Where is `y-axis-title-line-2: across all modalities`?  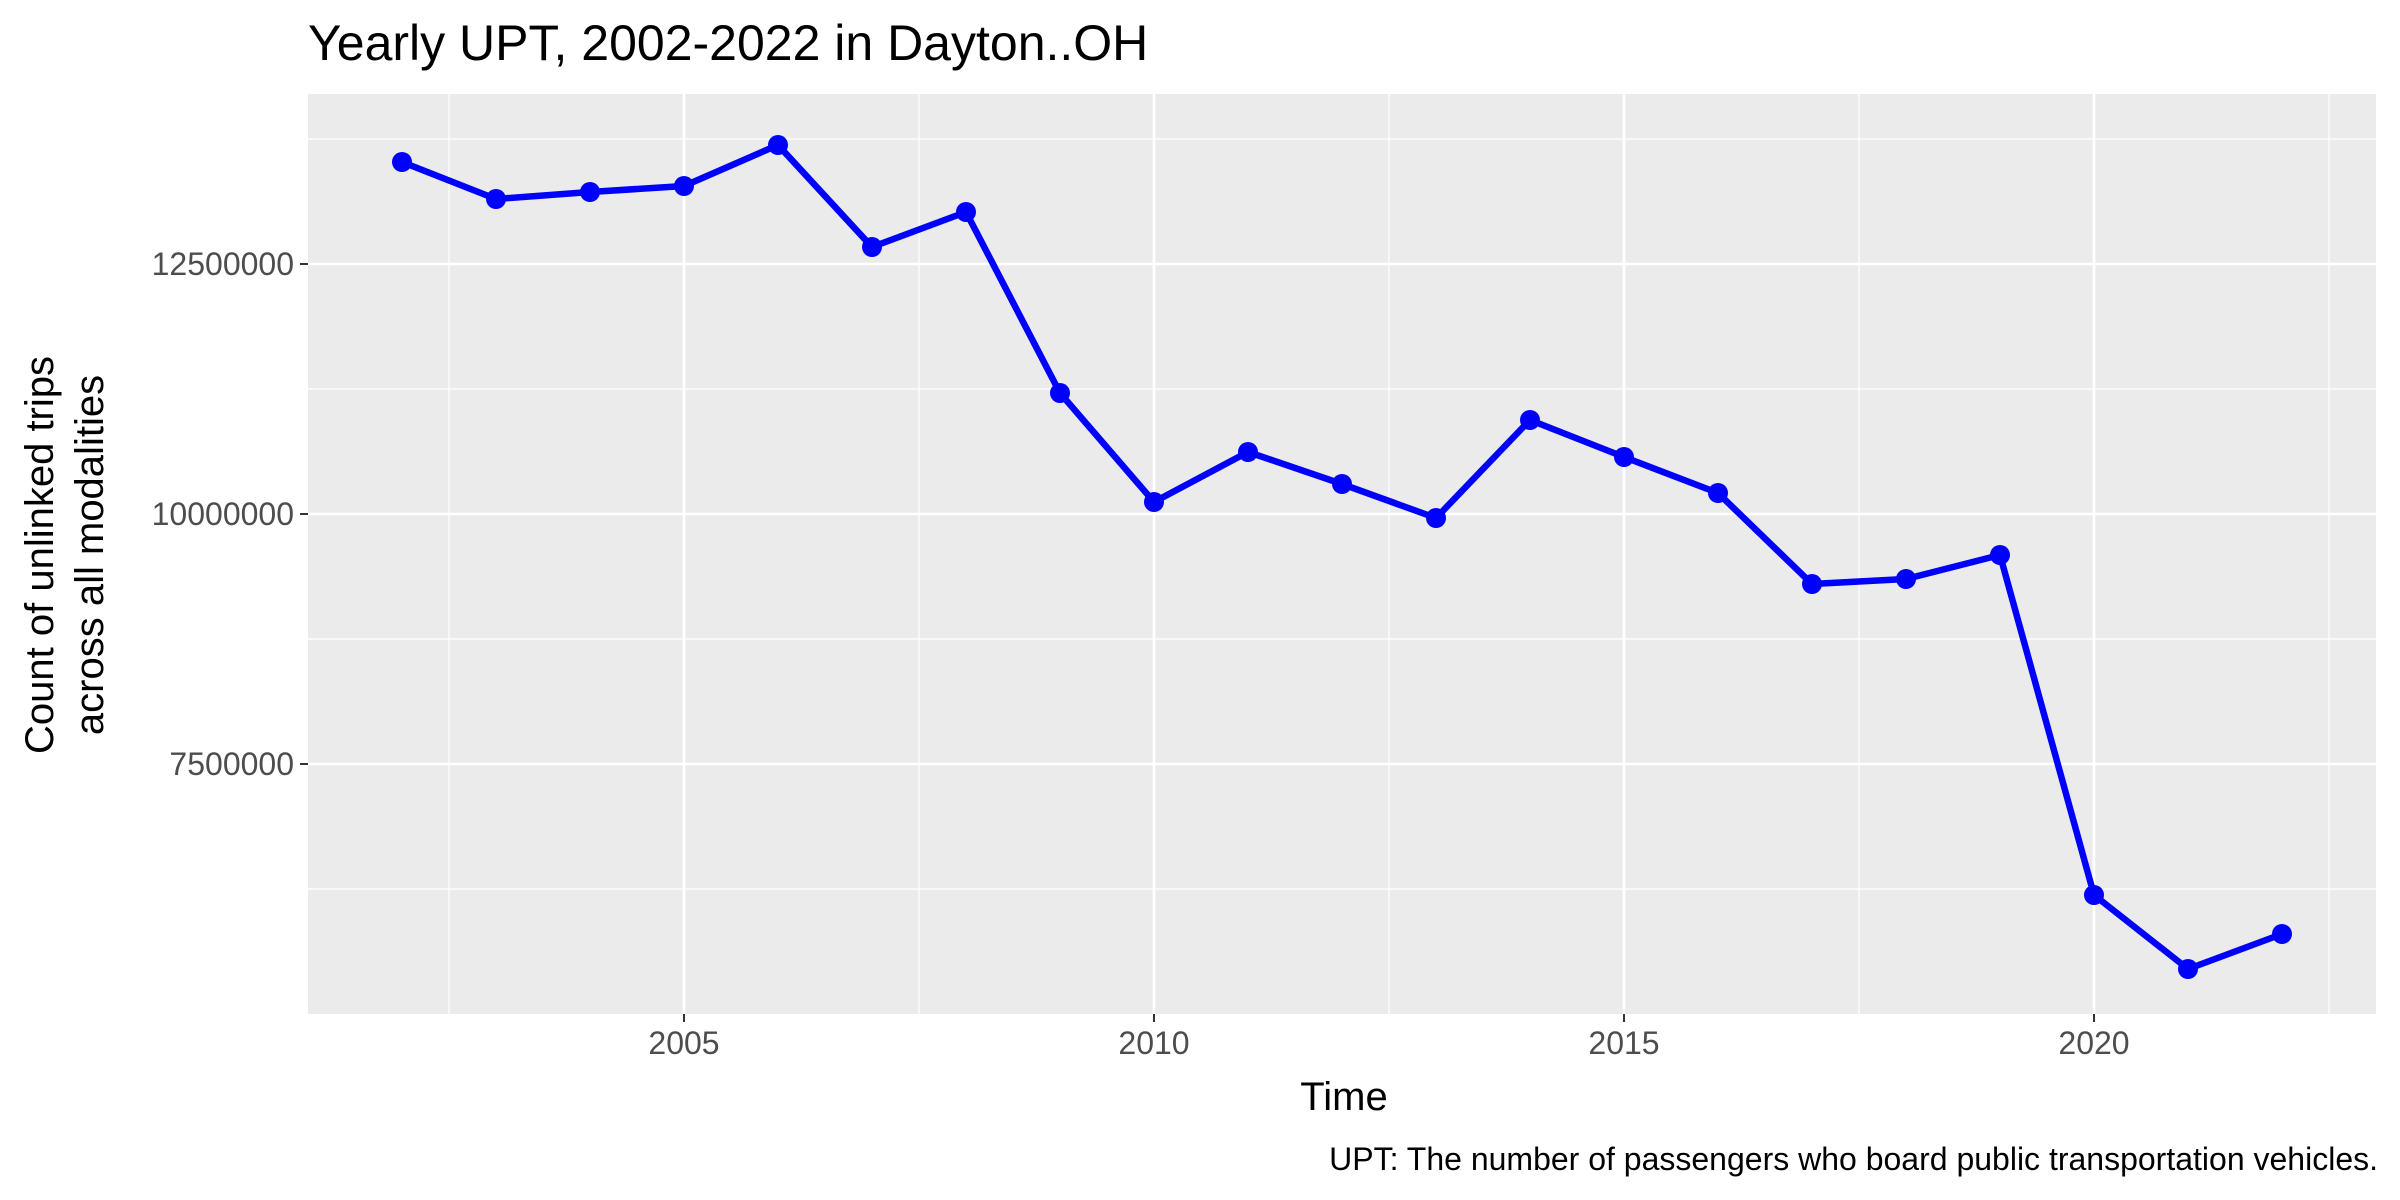 y-axis-title-line-2: across all modalities is located at coordinates (90, 555).